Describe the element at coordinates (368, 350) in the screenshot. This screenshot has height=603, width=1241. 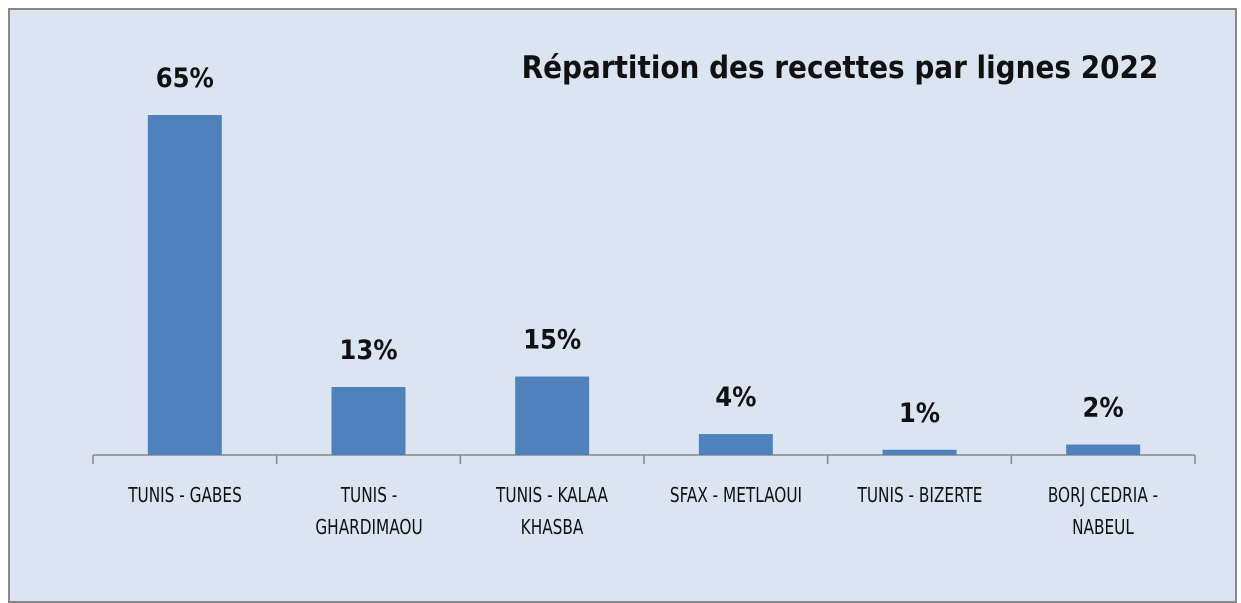
I see `value-label: 13%` at that location.